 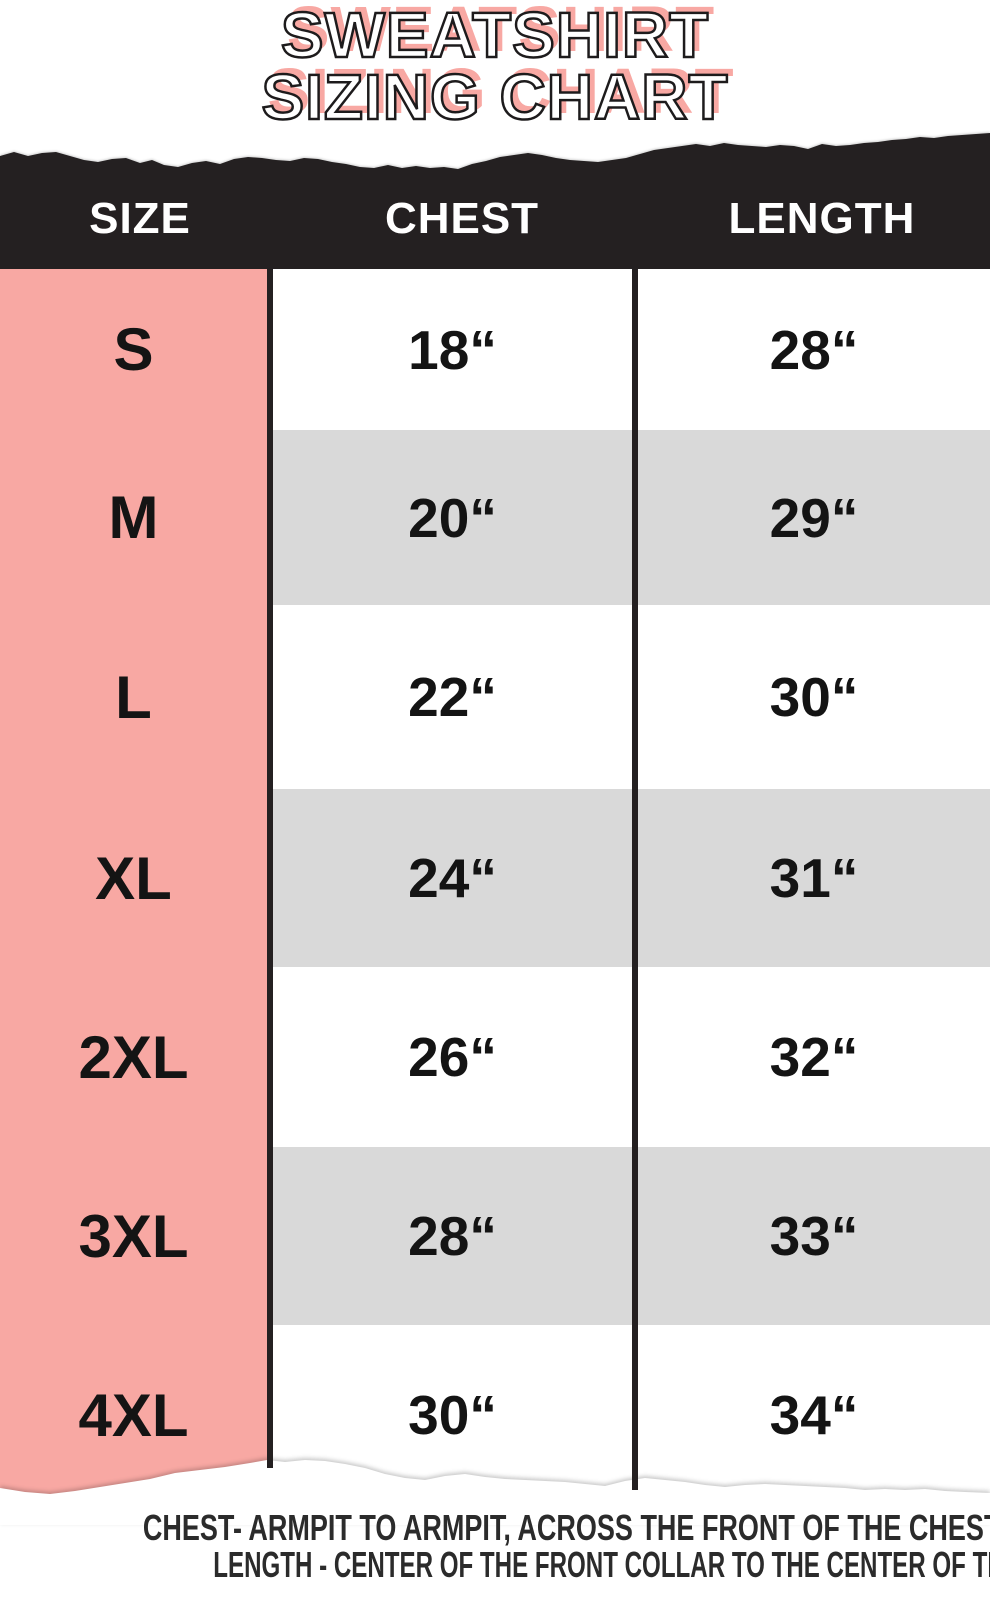 I want to click on column-header-size: SIZE, so click(x=140, y=218).